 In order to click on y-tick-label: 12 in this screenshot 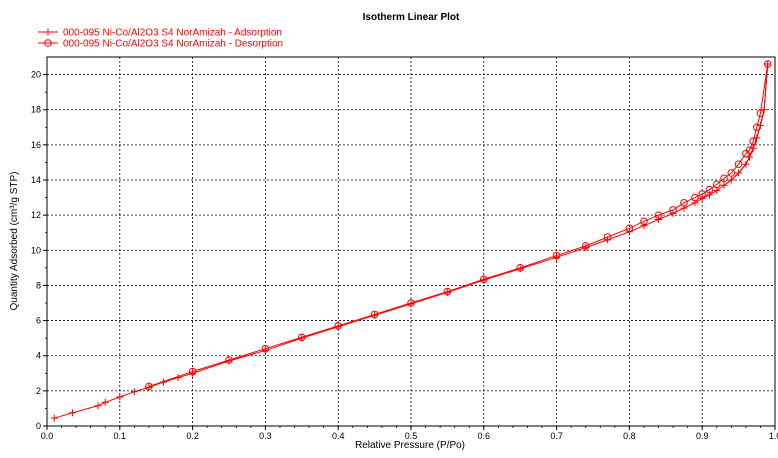, I will do `click(36, 215)`.